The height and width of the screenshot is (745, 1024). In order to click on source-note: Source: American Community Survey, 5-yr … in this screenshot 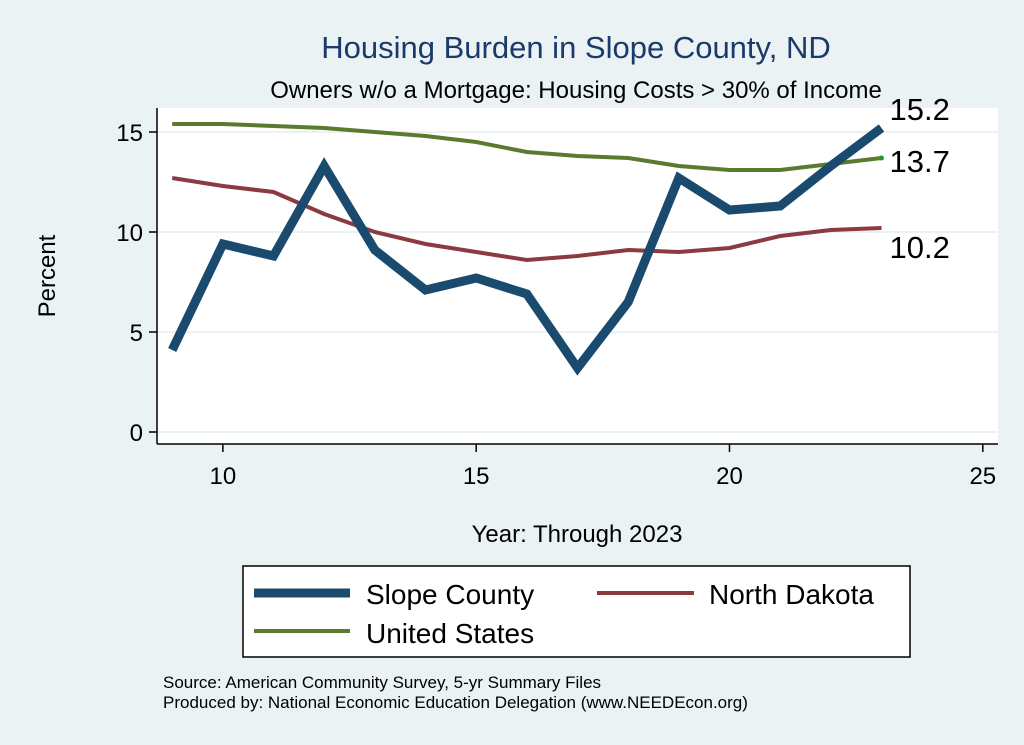, I will do `click(382, 682)`.